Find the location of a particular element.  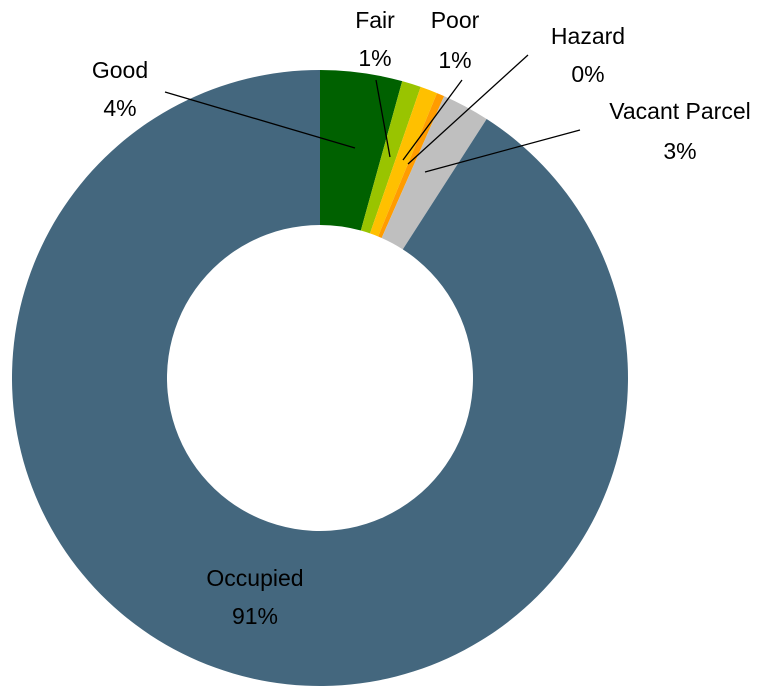

slice-value-label: 4% is located at coordinates (119, 108).